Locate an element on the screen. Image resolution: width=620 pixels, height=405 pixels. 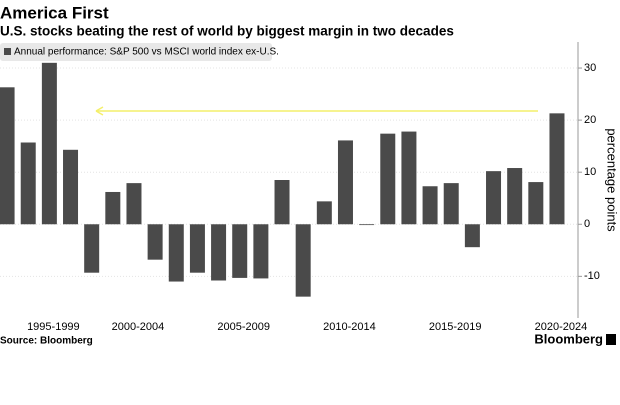
source: Source: Bloomberg is located at coordinates (46, 341).